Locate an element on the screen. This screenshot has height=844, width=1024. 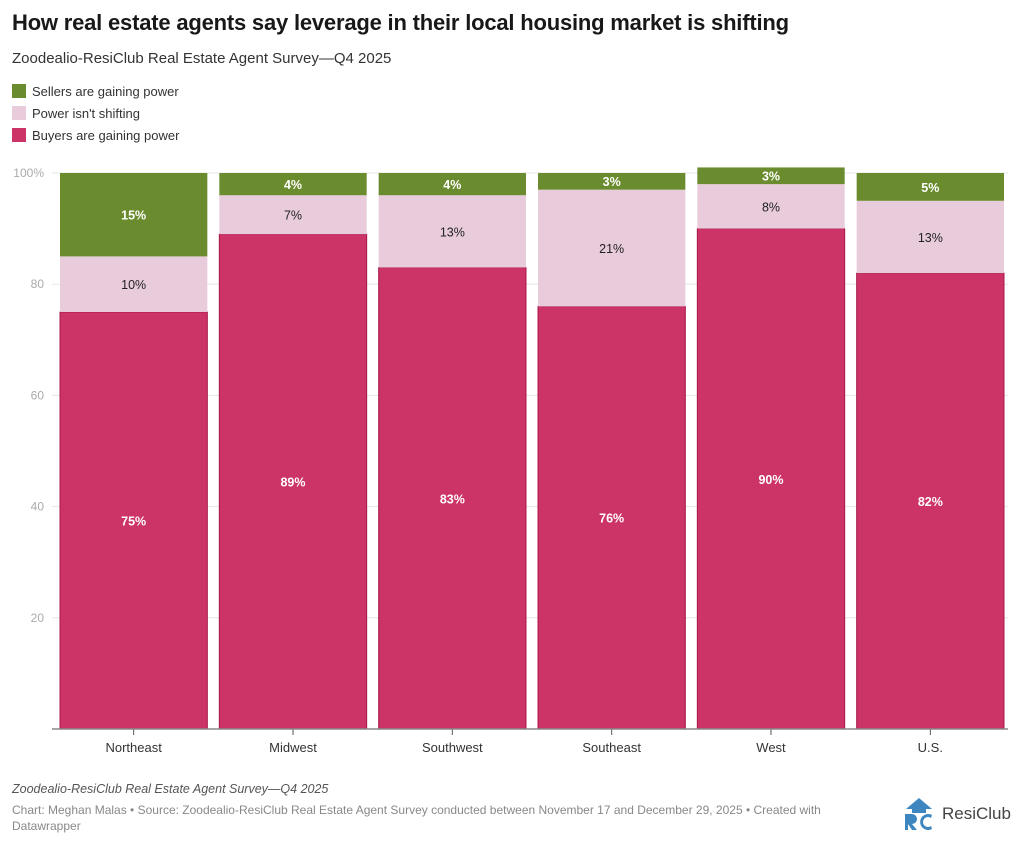
data-label: 83% is located at coordinates (452, 499).